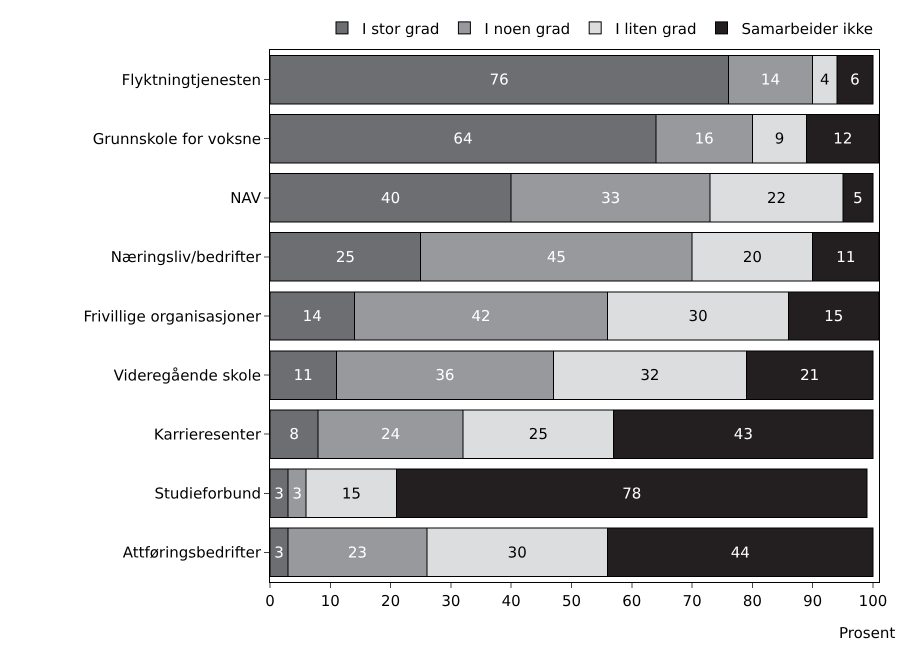  Describe the element at coordinates (208, 434) in the screenshot. I see `y-tick-label: Karrieresenter` at that location.